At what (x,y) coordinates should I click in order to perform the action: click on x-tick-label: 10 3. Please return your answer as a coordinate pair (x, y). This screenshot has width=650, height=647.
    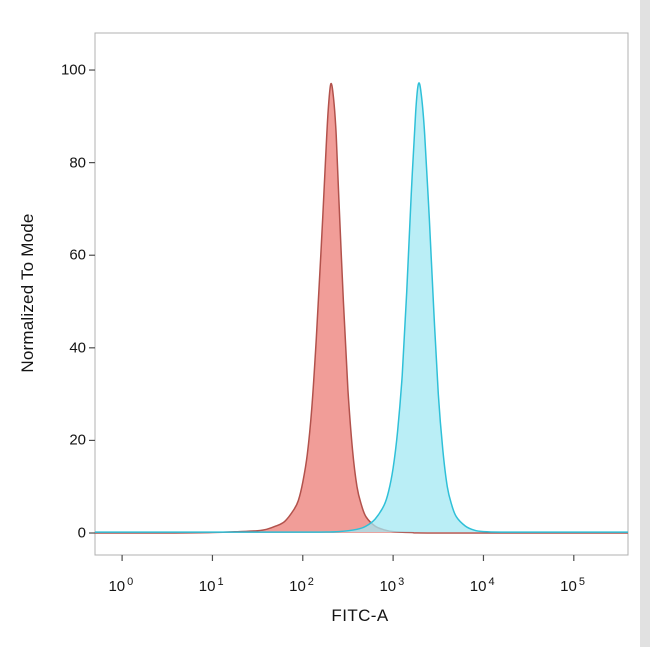
    Looking at the image, I should click on (391, 585).